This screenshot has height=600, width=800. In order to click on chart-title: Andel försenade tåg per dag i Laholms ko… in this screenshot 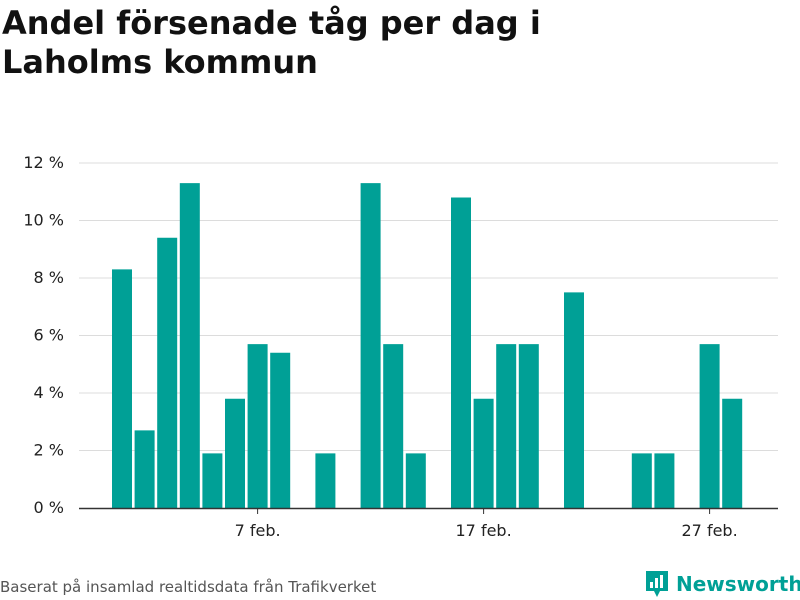, I will do `click(271, 42)`.